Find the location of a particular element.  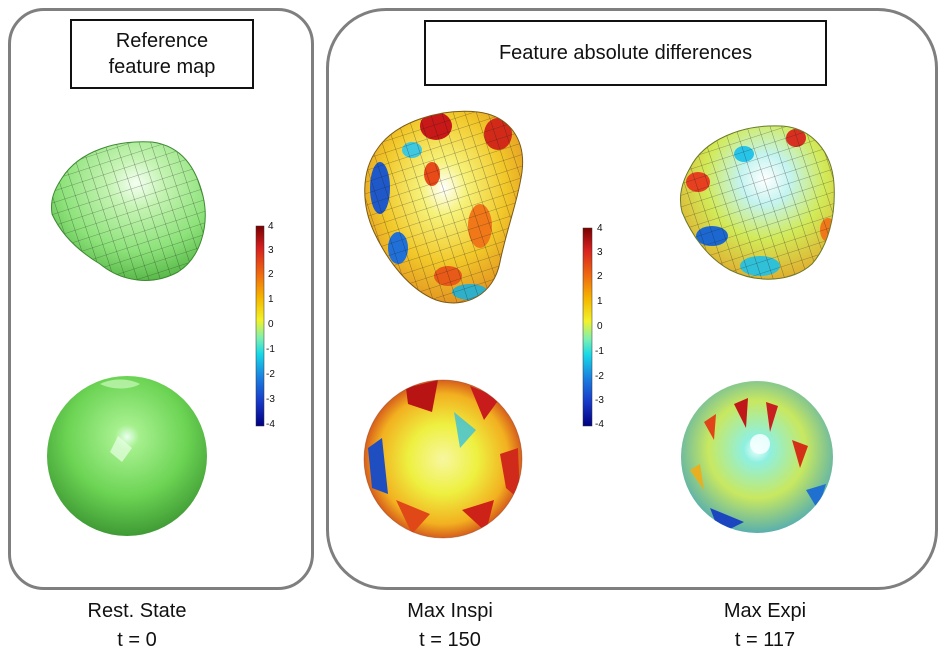

reference-feature-surface is located at coordinates (128, 211).